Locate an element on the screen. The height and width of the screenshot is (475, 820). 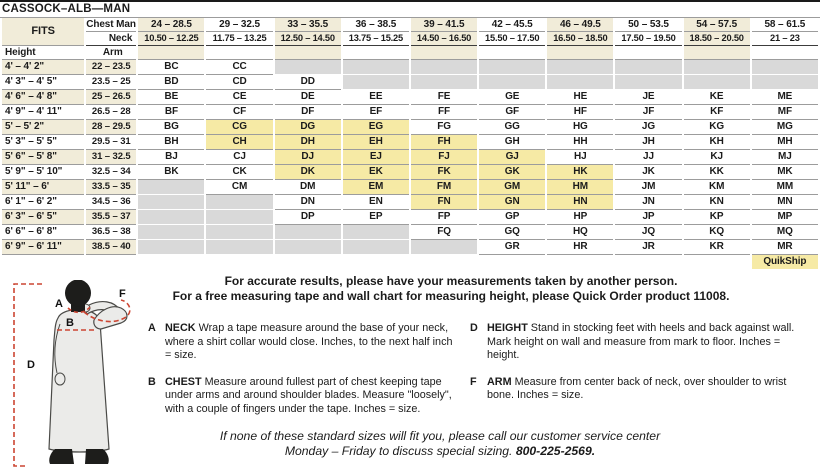
size-code-cell: BG is located at coordinates (171, 127).